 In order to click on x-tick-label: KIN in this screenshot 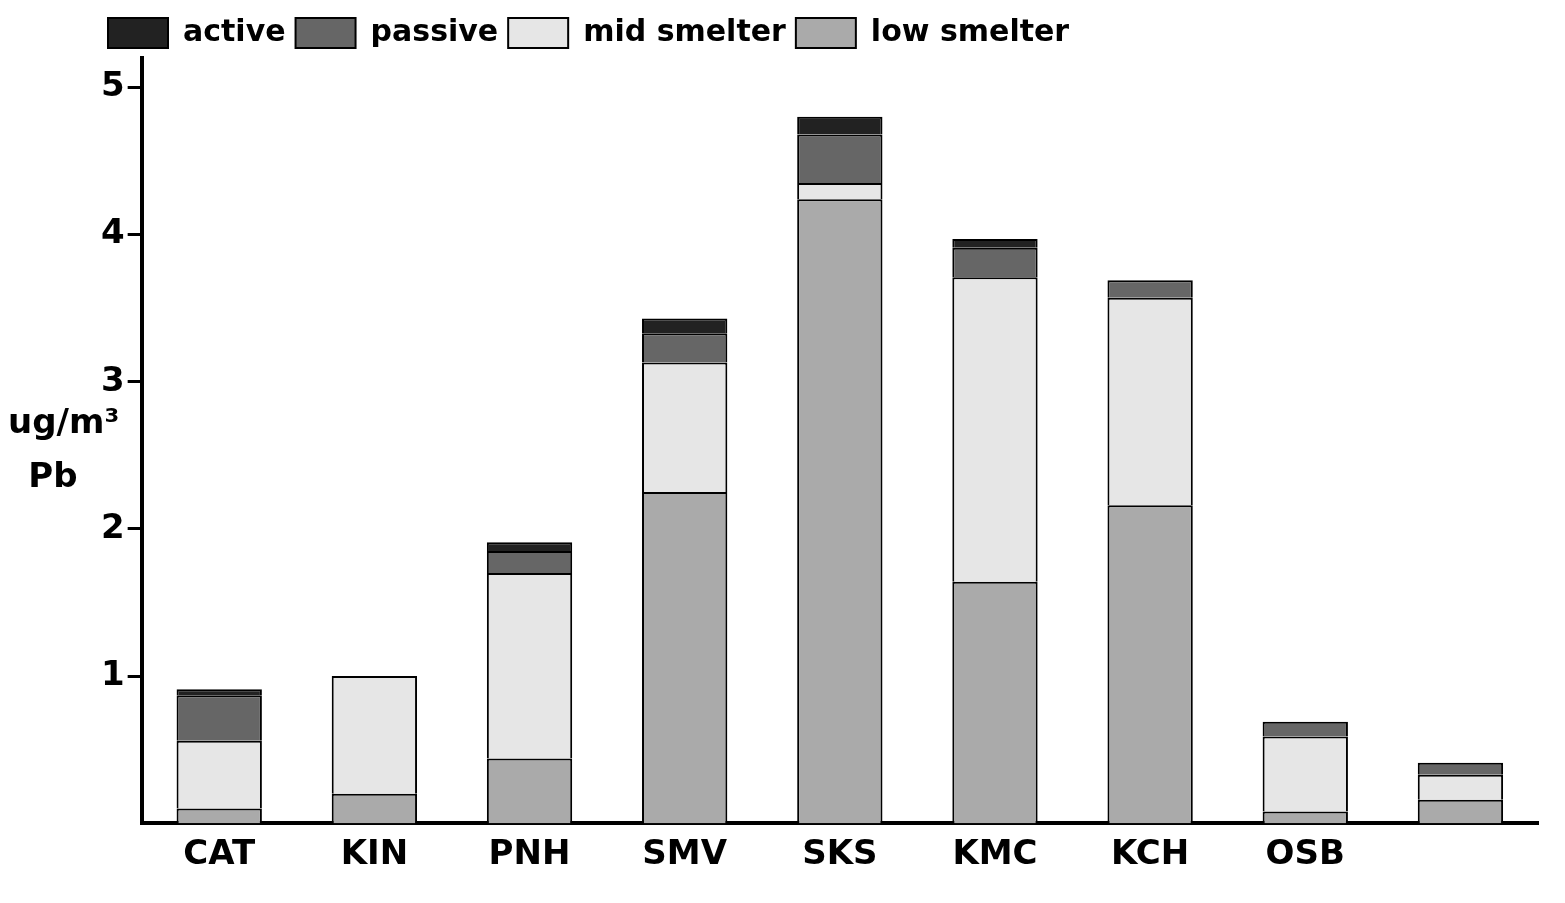, I will do `click(374, 852)`.